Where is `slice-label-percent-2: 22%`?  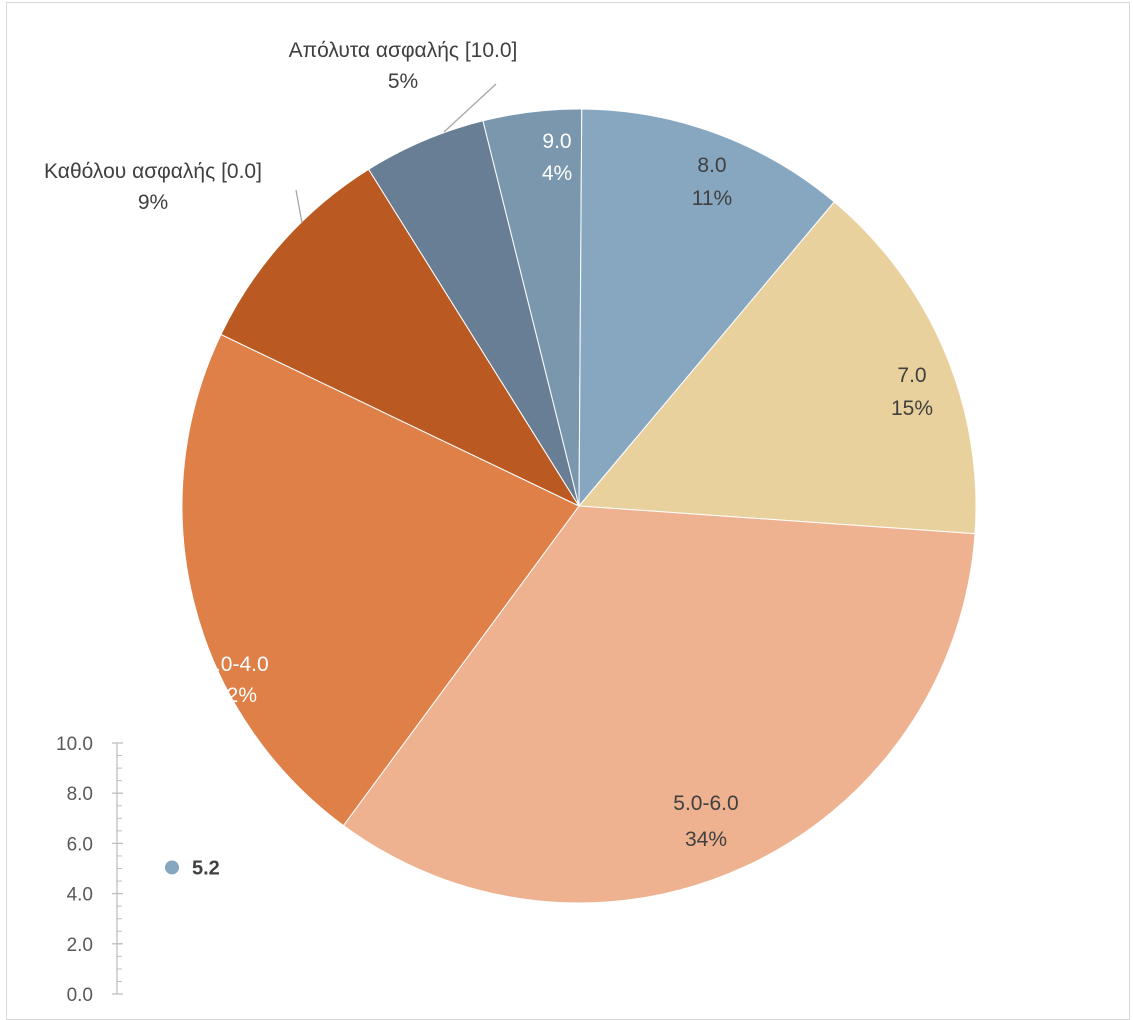 slice-label-percent-2: 22% is located at coordinates (236, 695).